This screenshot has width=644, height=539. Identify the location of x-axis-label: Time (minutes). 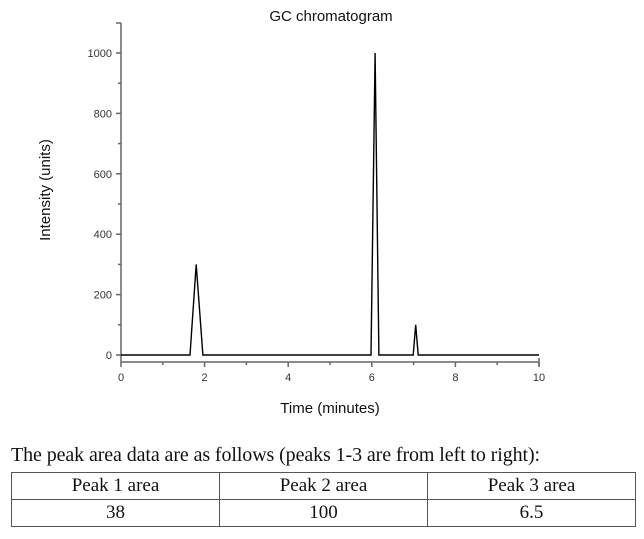
(329, 408).